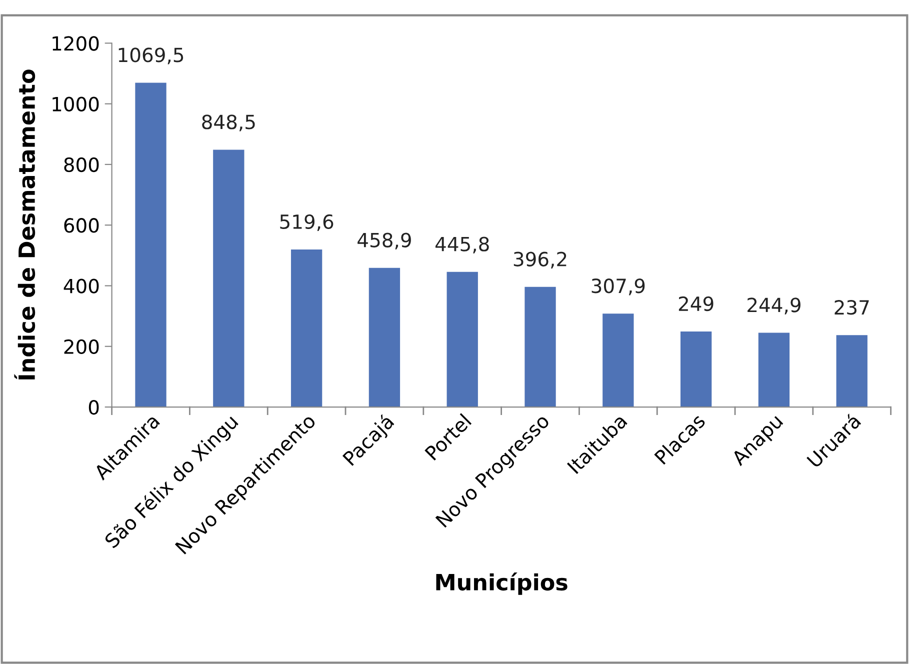 This screenshot has width=909, height=664. What do you see at coordinates (81, 164) in the screenshot?
I see `y-tick-label: 800` at bounding box center [81, 164].